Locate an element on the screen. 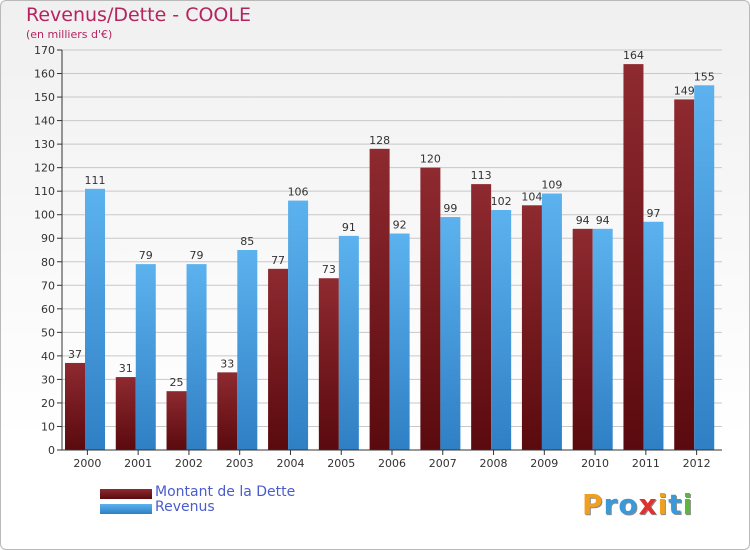  y-tick-label: 160 is located at coordinates (44, 74).